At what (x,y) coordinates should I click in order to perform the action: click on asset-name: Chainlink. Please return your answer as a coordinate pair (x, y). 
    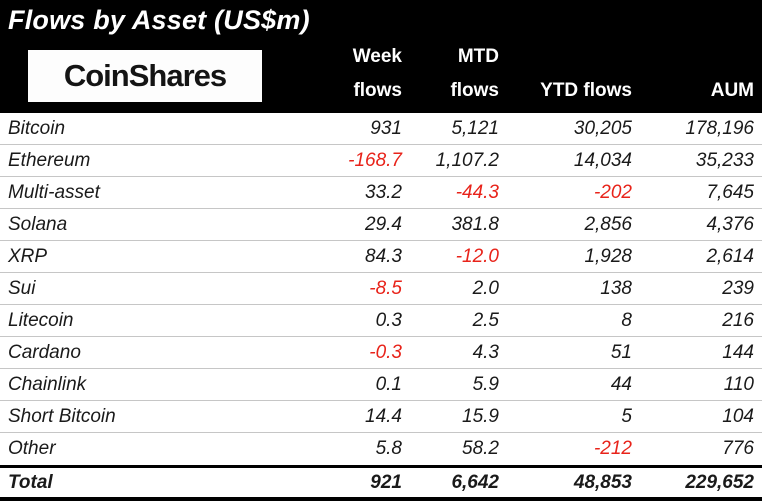
    Looking at the image, I should click on (47, 384).